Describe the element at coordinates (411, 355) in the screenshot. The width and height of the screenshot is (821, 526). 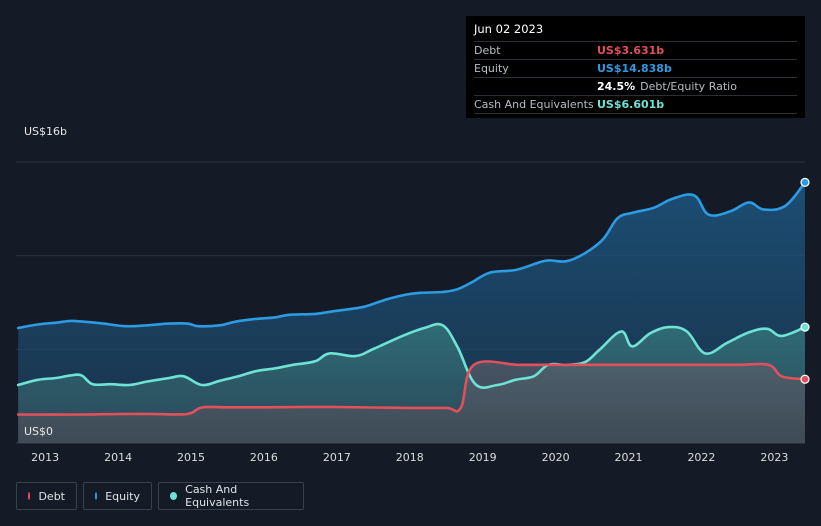
I see `cash-line` at that location.